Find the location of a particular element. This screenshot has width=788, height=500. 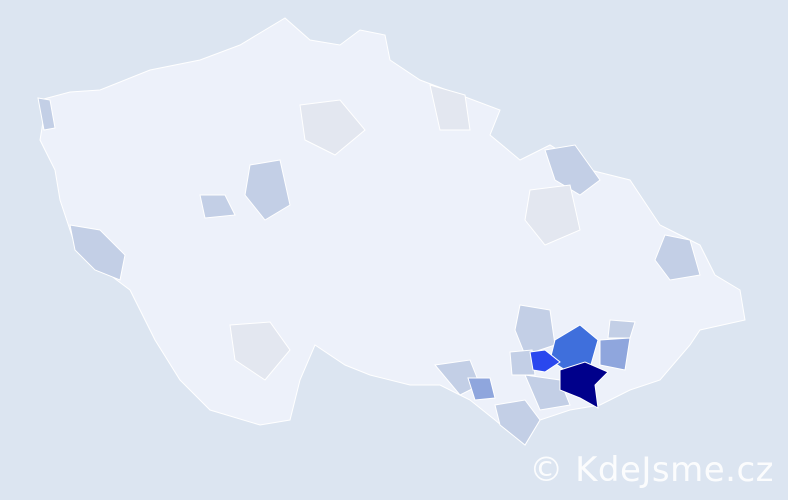

region-highest is located at coordinates (584, 385).